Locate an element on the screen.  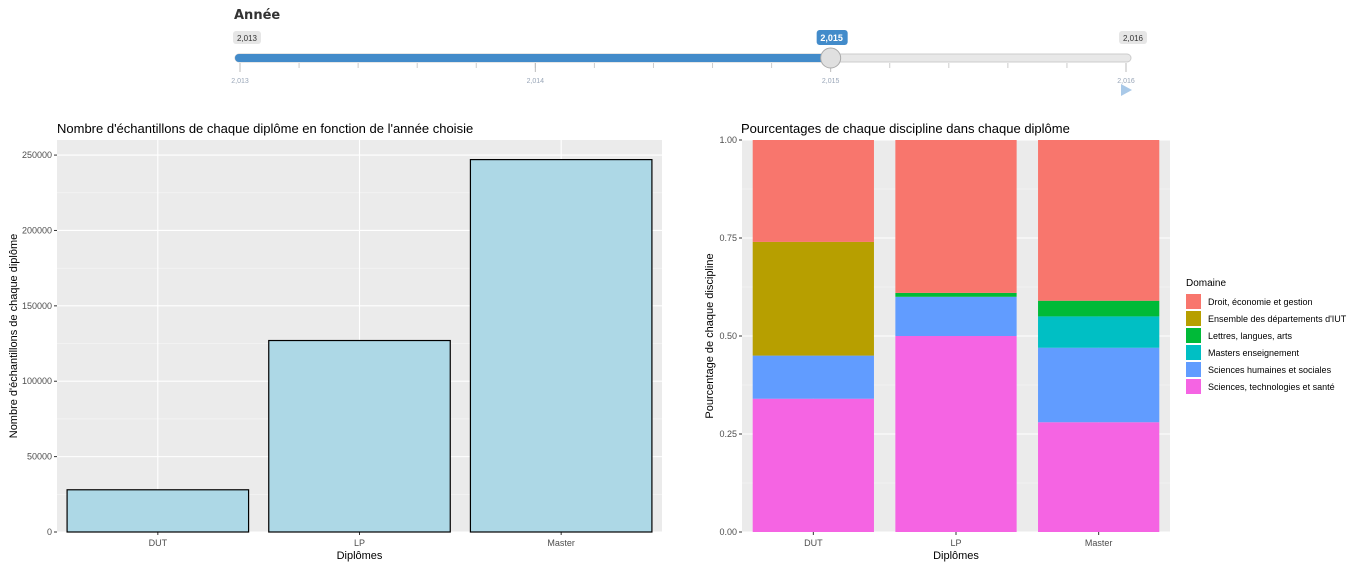
y-tick-label: 200000 is located at coordinates (37, 230).